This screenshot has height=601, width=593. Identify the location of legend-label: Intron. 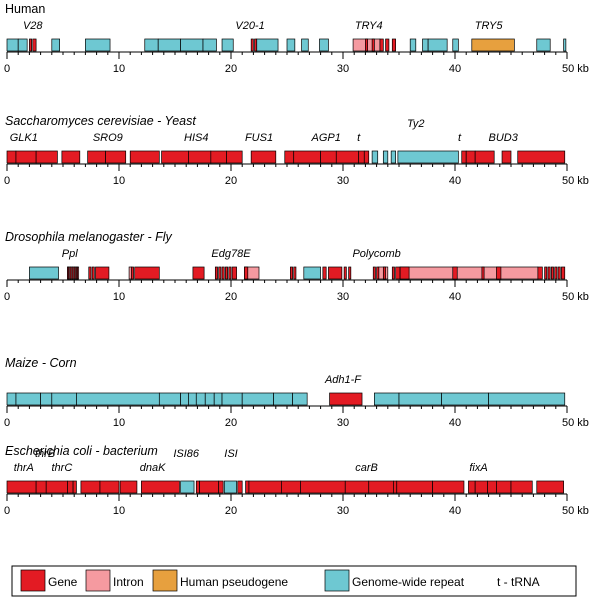
(128, 582).